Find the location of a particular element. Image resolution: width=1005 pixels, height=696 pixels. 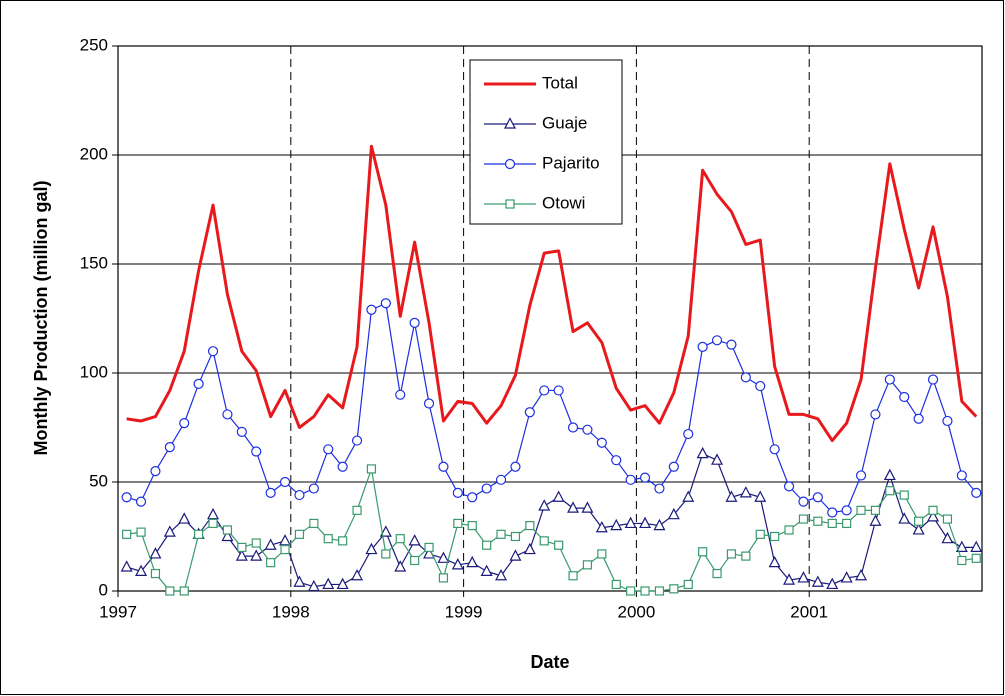

x-tick-label: 2001 is located at coordinates (809, 611).